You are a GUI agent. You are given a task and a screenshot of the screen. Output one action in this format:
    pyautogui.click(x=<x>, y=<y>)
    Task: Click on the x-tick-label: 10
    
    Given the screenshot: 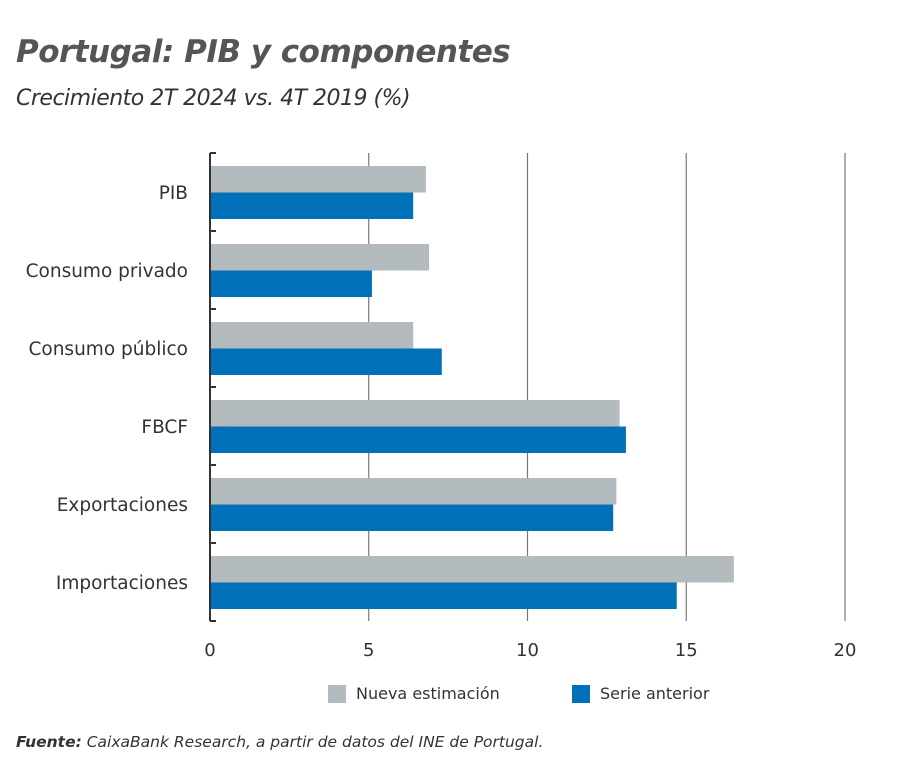 What is the action you would take?
    pyautogui.click(x=527, y=650)
    